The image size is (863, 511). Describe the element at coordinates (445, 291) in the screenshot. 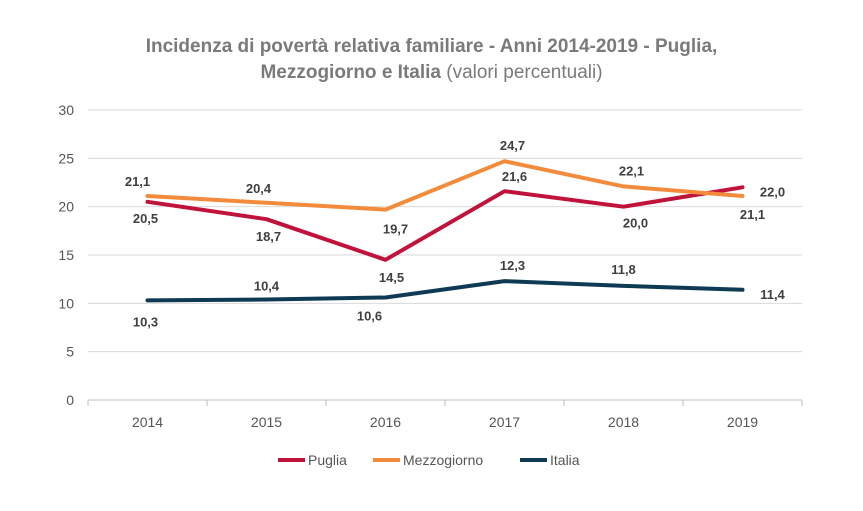

I see `series-line-italia` at that location.